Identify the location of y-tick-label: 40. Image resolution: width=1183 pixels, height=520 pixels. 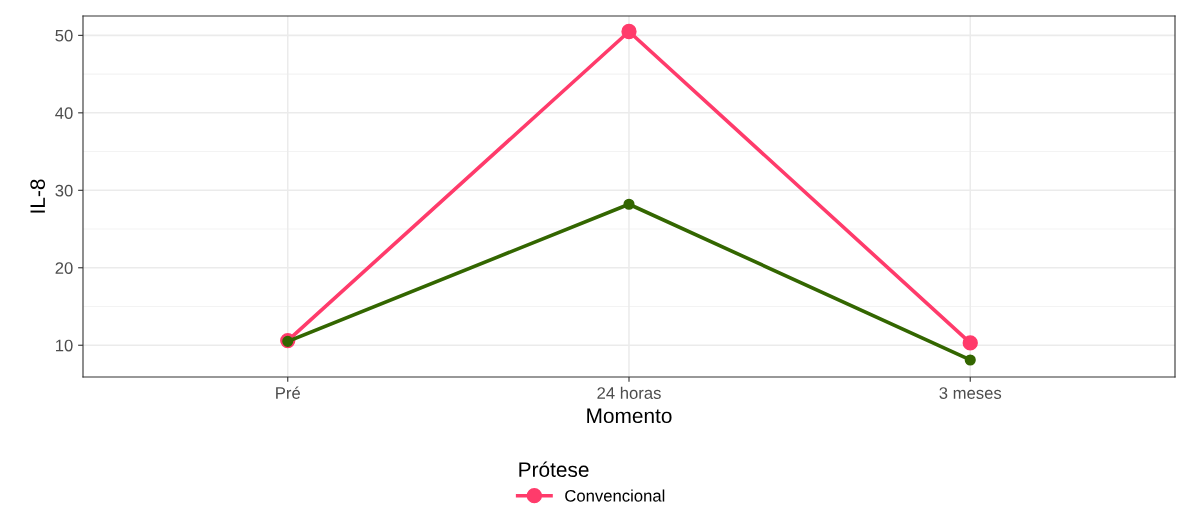
(64, 113).